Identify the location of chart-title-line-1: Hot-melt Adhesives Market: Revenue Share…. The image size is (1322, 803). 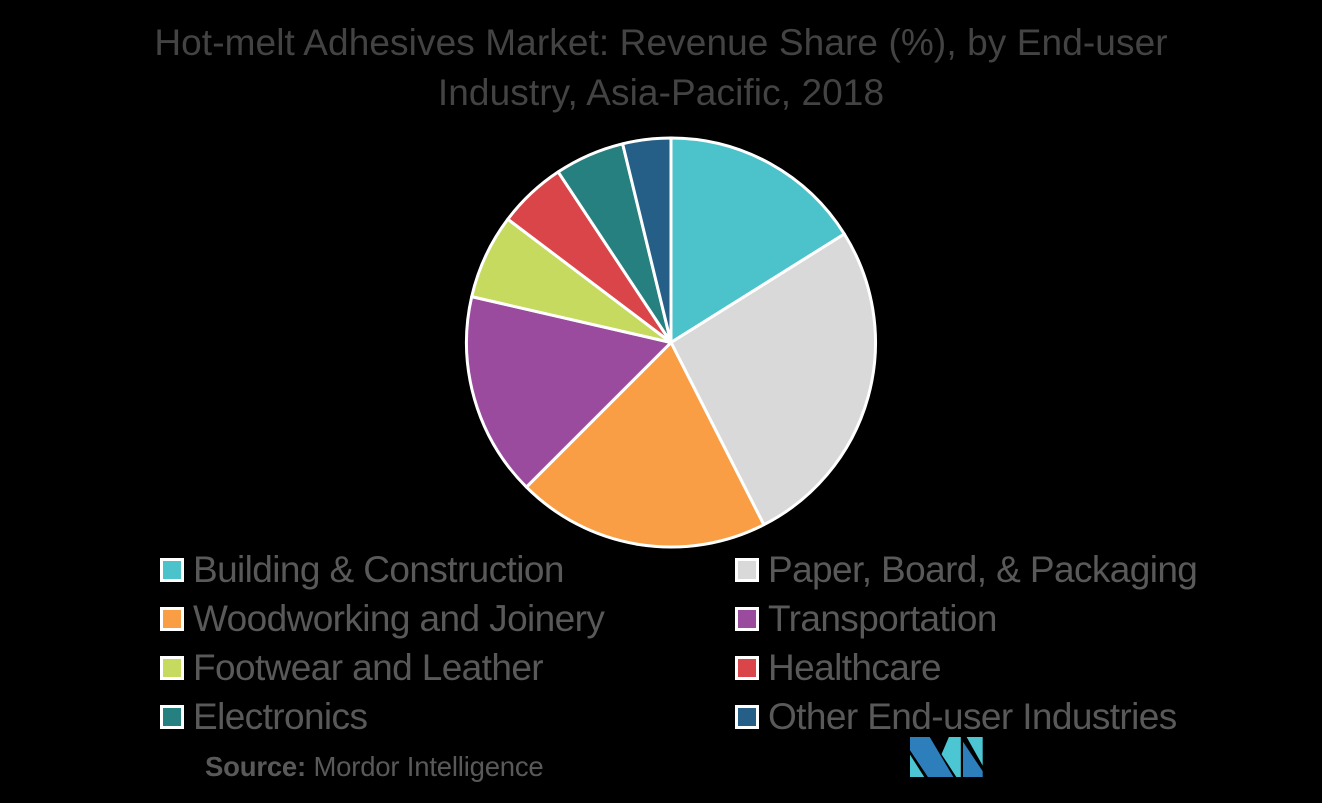
(661, 42).